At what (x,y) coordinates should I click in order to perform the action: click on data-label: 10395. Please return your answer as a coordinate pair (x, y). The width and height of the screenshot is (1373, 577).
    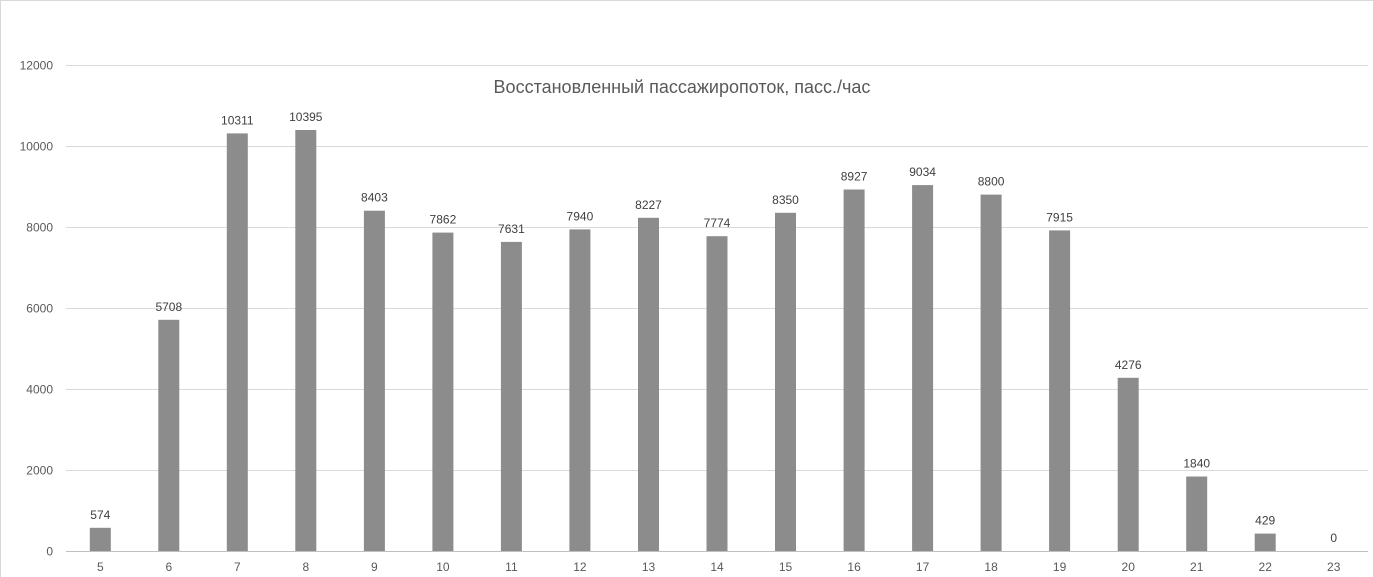
    Looking at the image, I should click on (306, 117).